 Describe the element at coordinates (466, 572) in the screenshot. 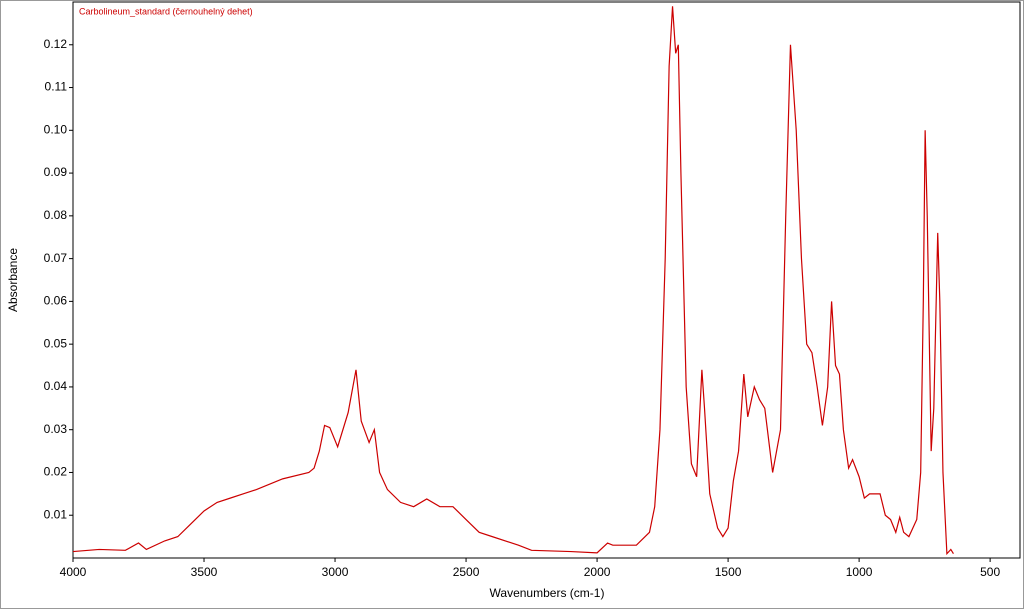

I see `x-tick-label: 2500` at that location.